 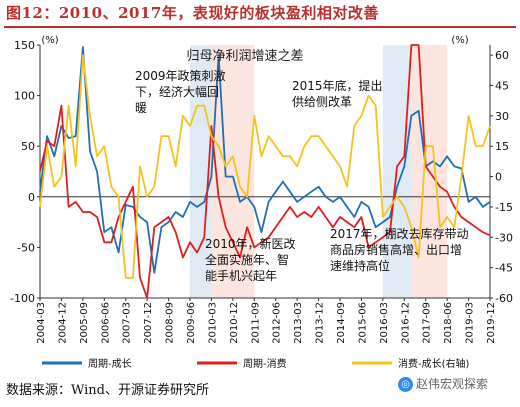 What do you see at coordinates (170, 323) in the screenshot?
I see `x-tick-label: 2008-09` at bounding box center [170, 323].